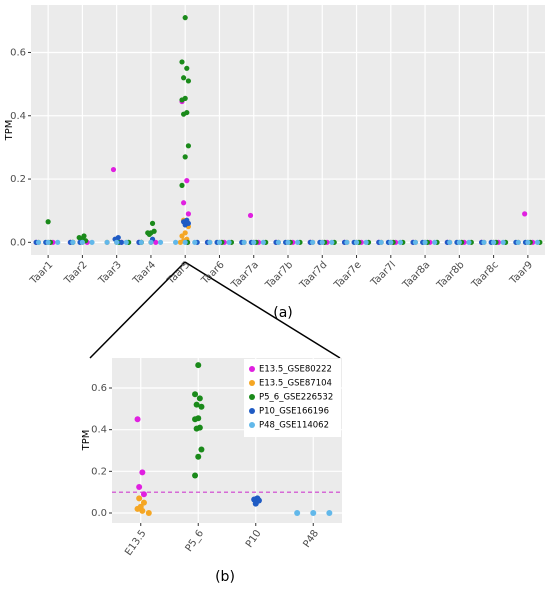 The width and height of the screenshot is (550, 591). I want to click on legend-box, so click(292, 398).